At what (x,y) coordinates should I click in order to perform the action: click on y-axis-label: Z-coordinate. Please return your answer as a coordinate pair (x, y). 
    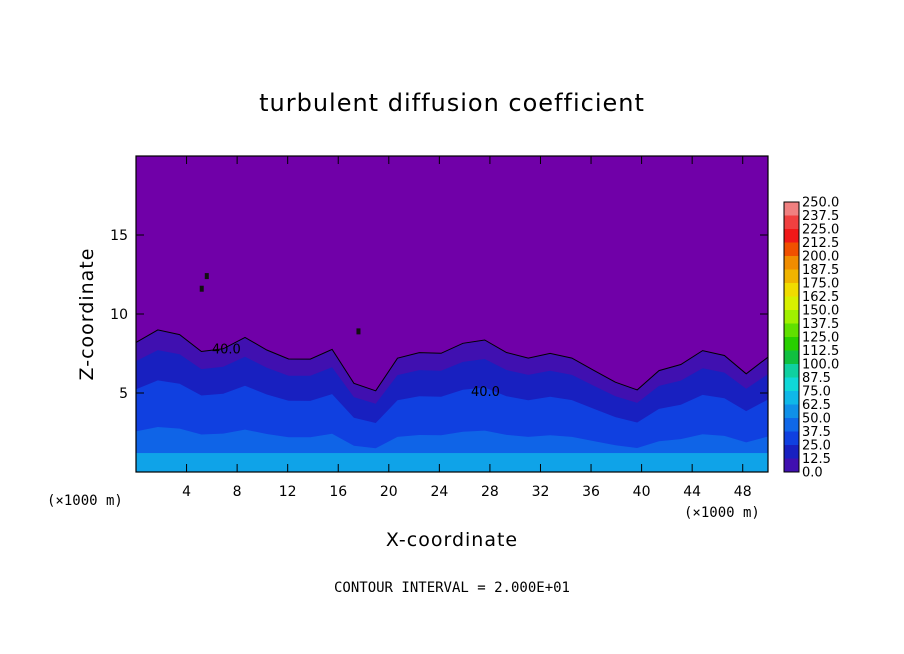
    Looking at the image, I should click on (87, 314).